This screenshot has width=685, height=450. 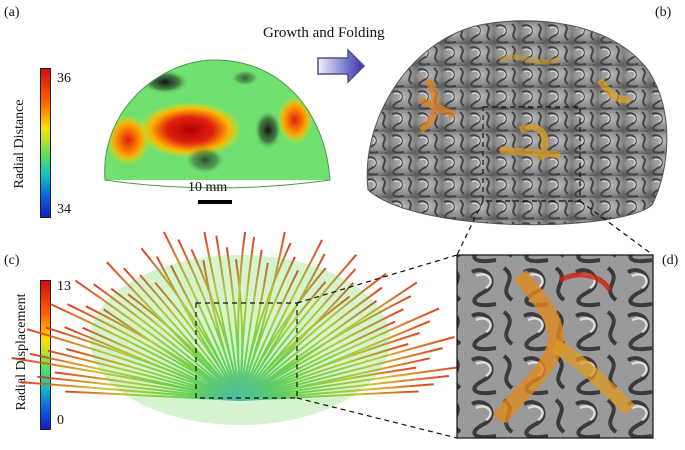 What do you see at coordinates (45, 355) in the screenshot?
I see `colorbar-bottom` at bounding box center [45, 355].